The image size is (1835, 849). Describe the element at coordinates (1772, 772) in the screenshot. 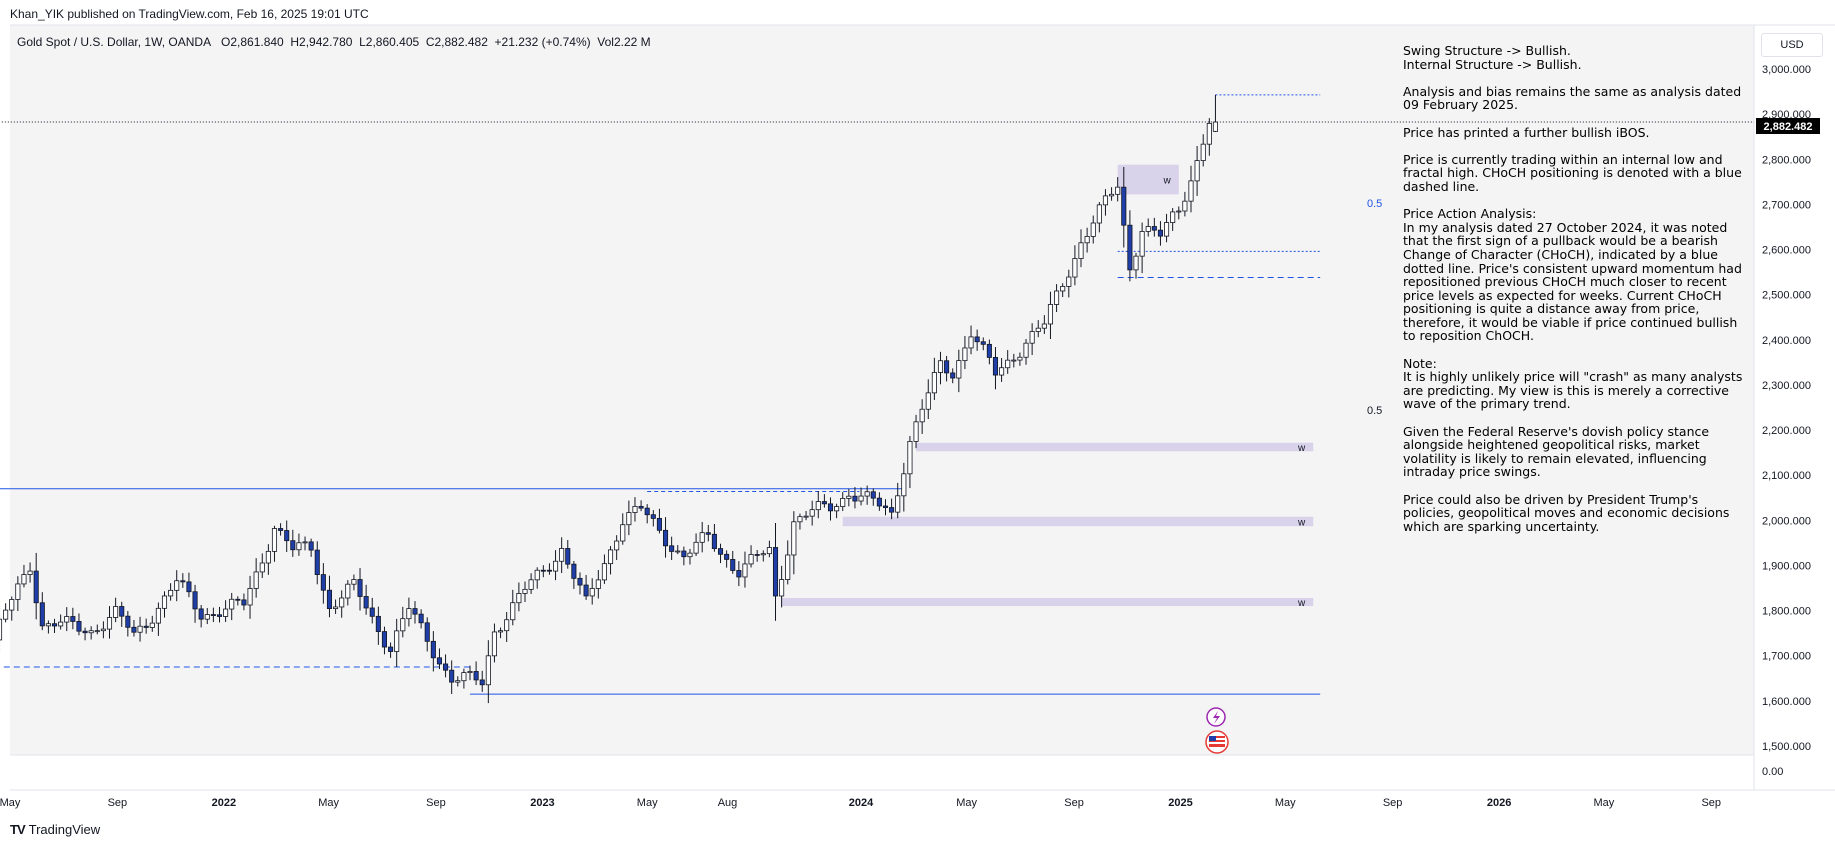

I see `volume-axis-label: 0.00` at that location.